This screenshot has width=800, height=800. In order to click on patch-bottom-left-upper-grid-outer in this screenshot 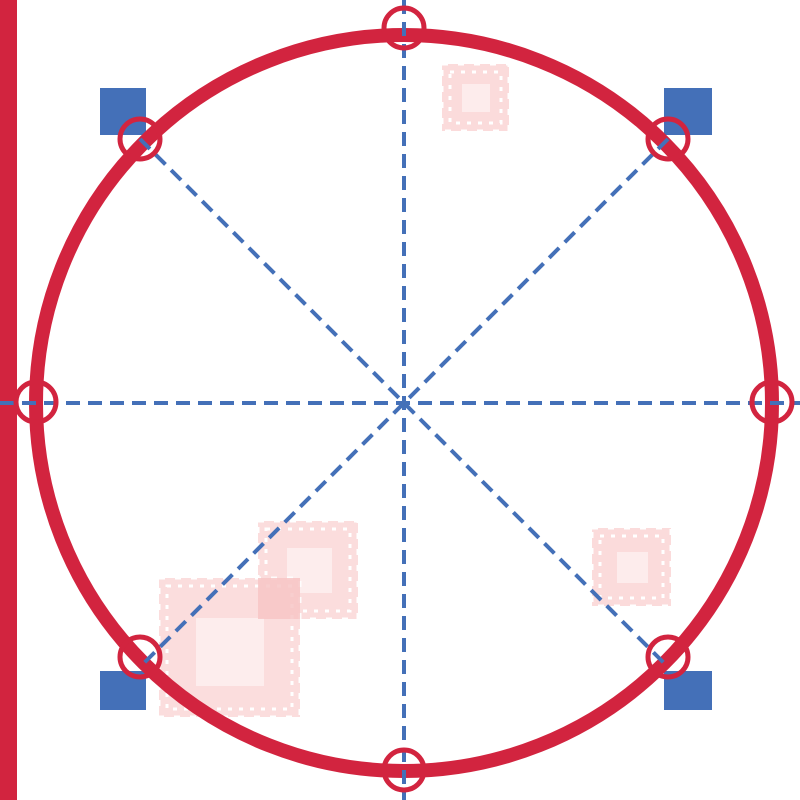, I will do `click(308, 570)`.